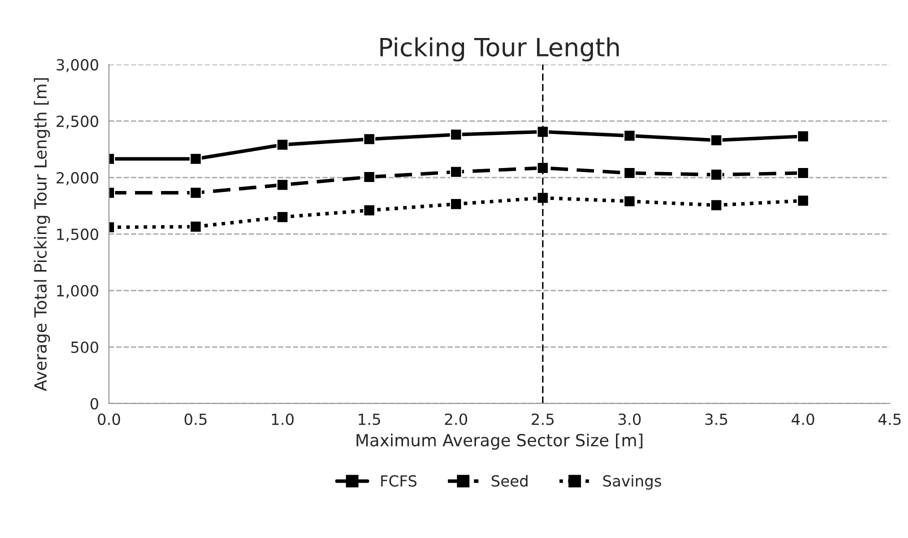 Image resolution: width=908 pixels, height=538 pixels. I want to click on chart-title: Picking Tour Length, so click(499, 49).